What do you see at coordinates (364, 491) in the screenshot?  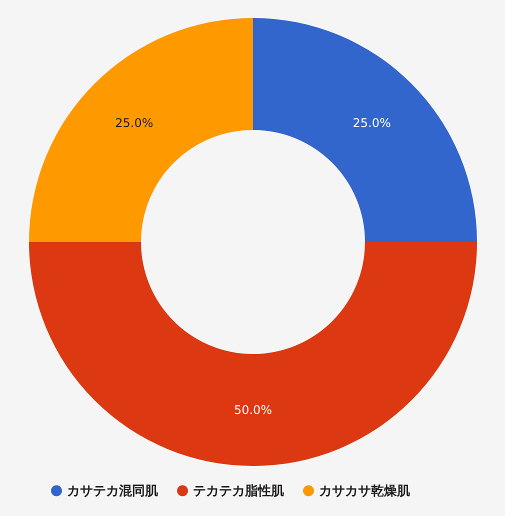 I see `legend-label: カサカサ乾燥肌` at bounding box center [364, 491].